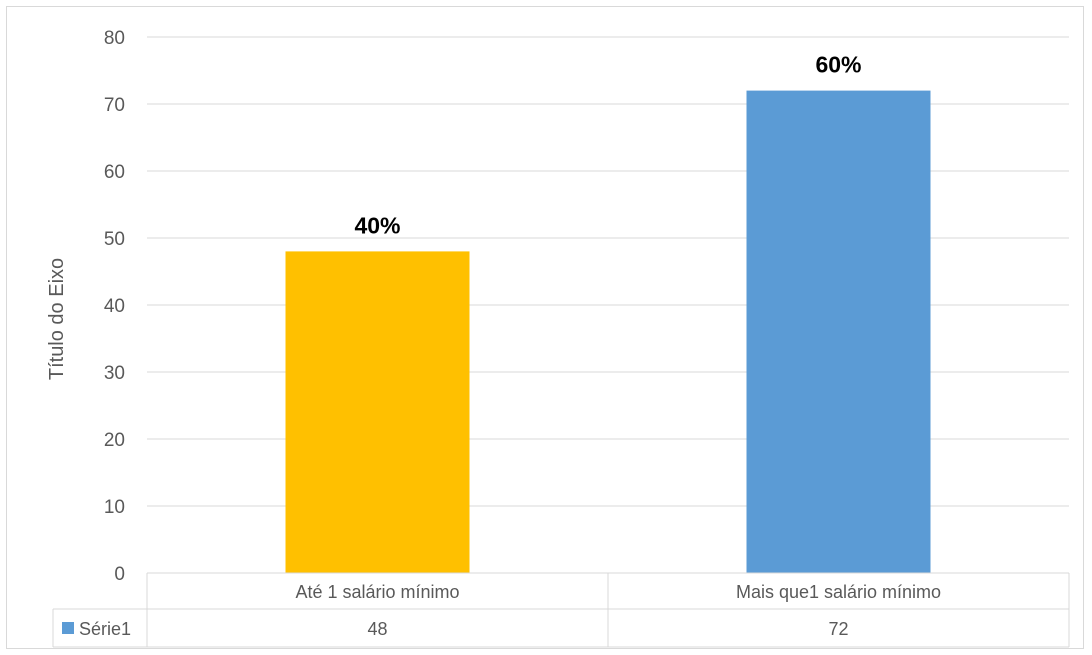 The image size is (1092, 655). Describe the element at coordinates (114, 440) in the screenshot. I see `y-tick-label: 20` at that location.